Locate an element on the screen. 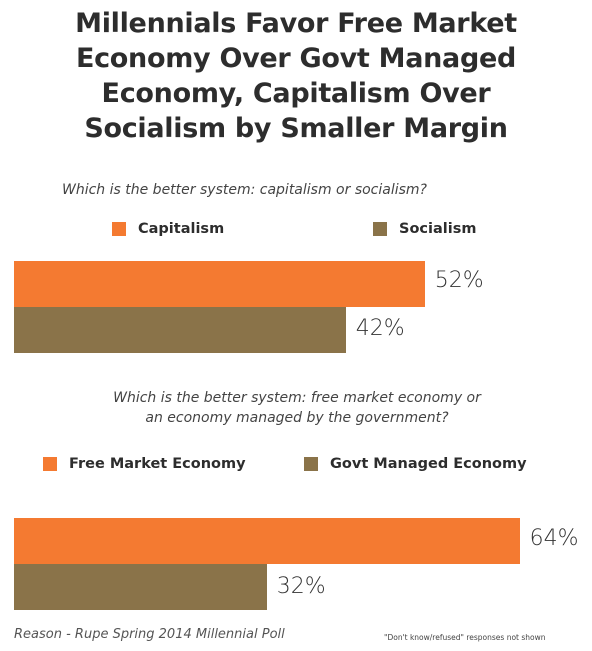  legend-item-capitalism: Capitalism is located at coordinates (168, 229).